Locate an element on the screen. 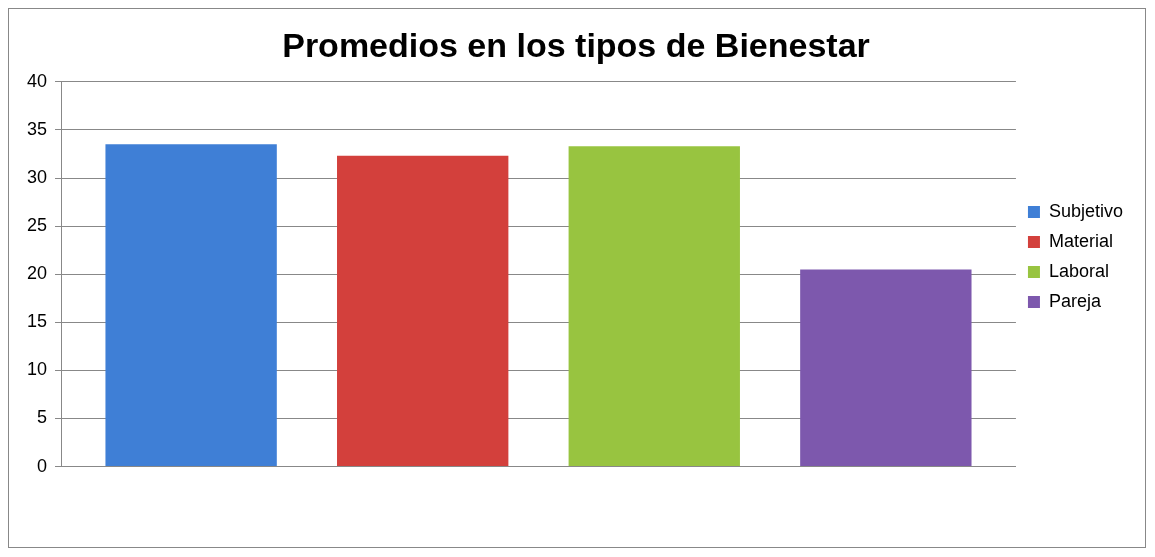 The height and width of the screenshot is (557, 1155). y-tick-label: 0 is located at coordinates (42, 465).